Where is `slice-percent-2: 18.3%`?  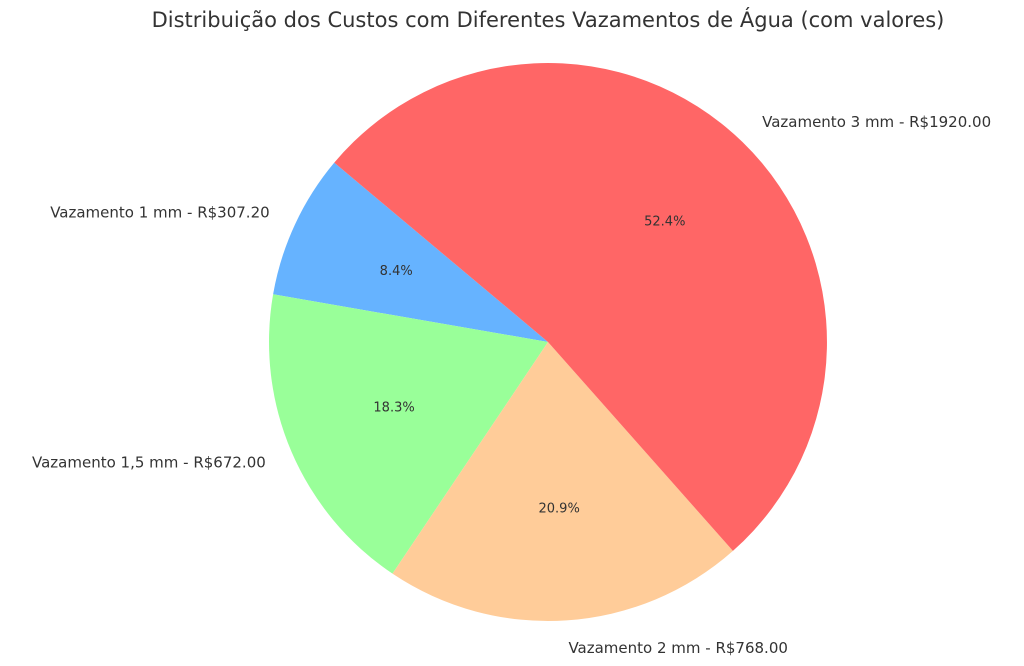 slice-percent-2: 18.3% is located at coordinates (393, 407).